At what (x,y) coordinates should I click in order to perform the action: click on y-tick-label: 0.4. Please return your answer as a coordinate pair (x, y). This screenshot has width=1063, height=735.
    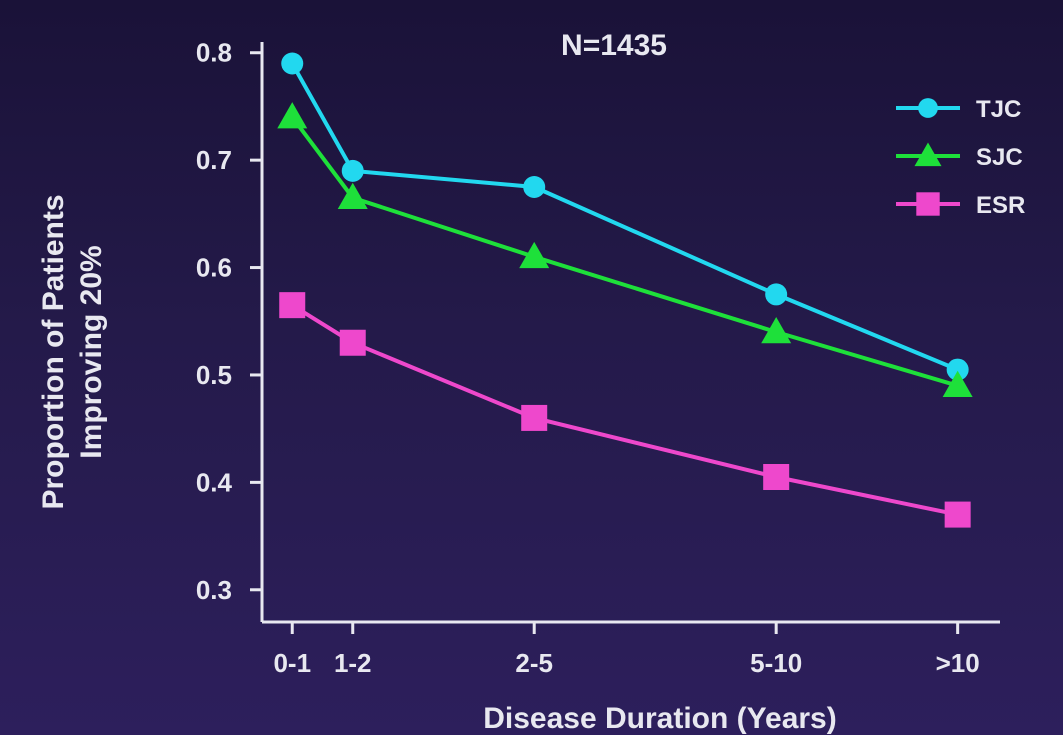
    Looking at the image, I should click on (214, 482).